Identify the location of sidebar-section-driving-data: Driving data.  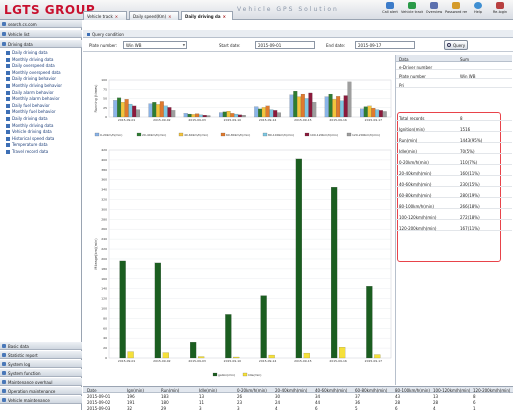
(41, 44).